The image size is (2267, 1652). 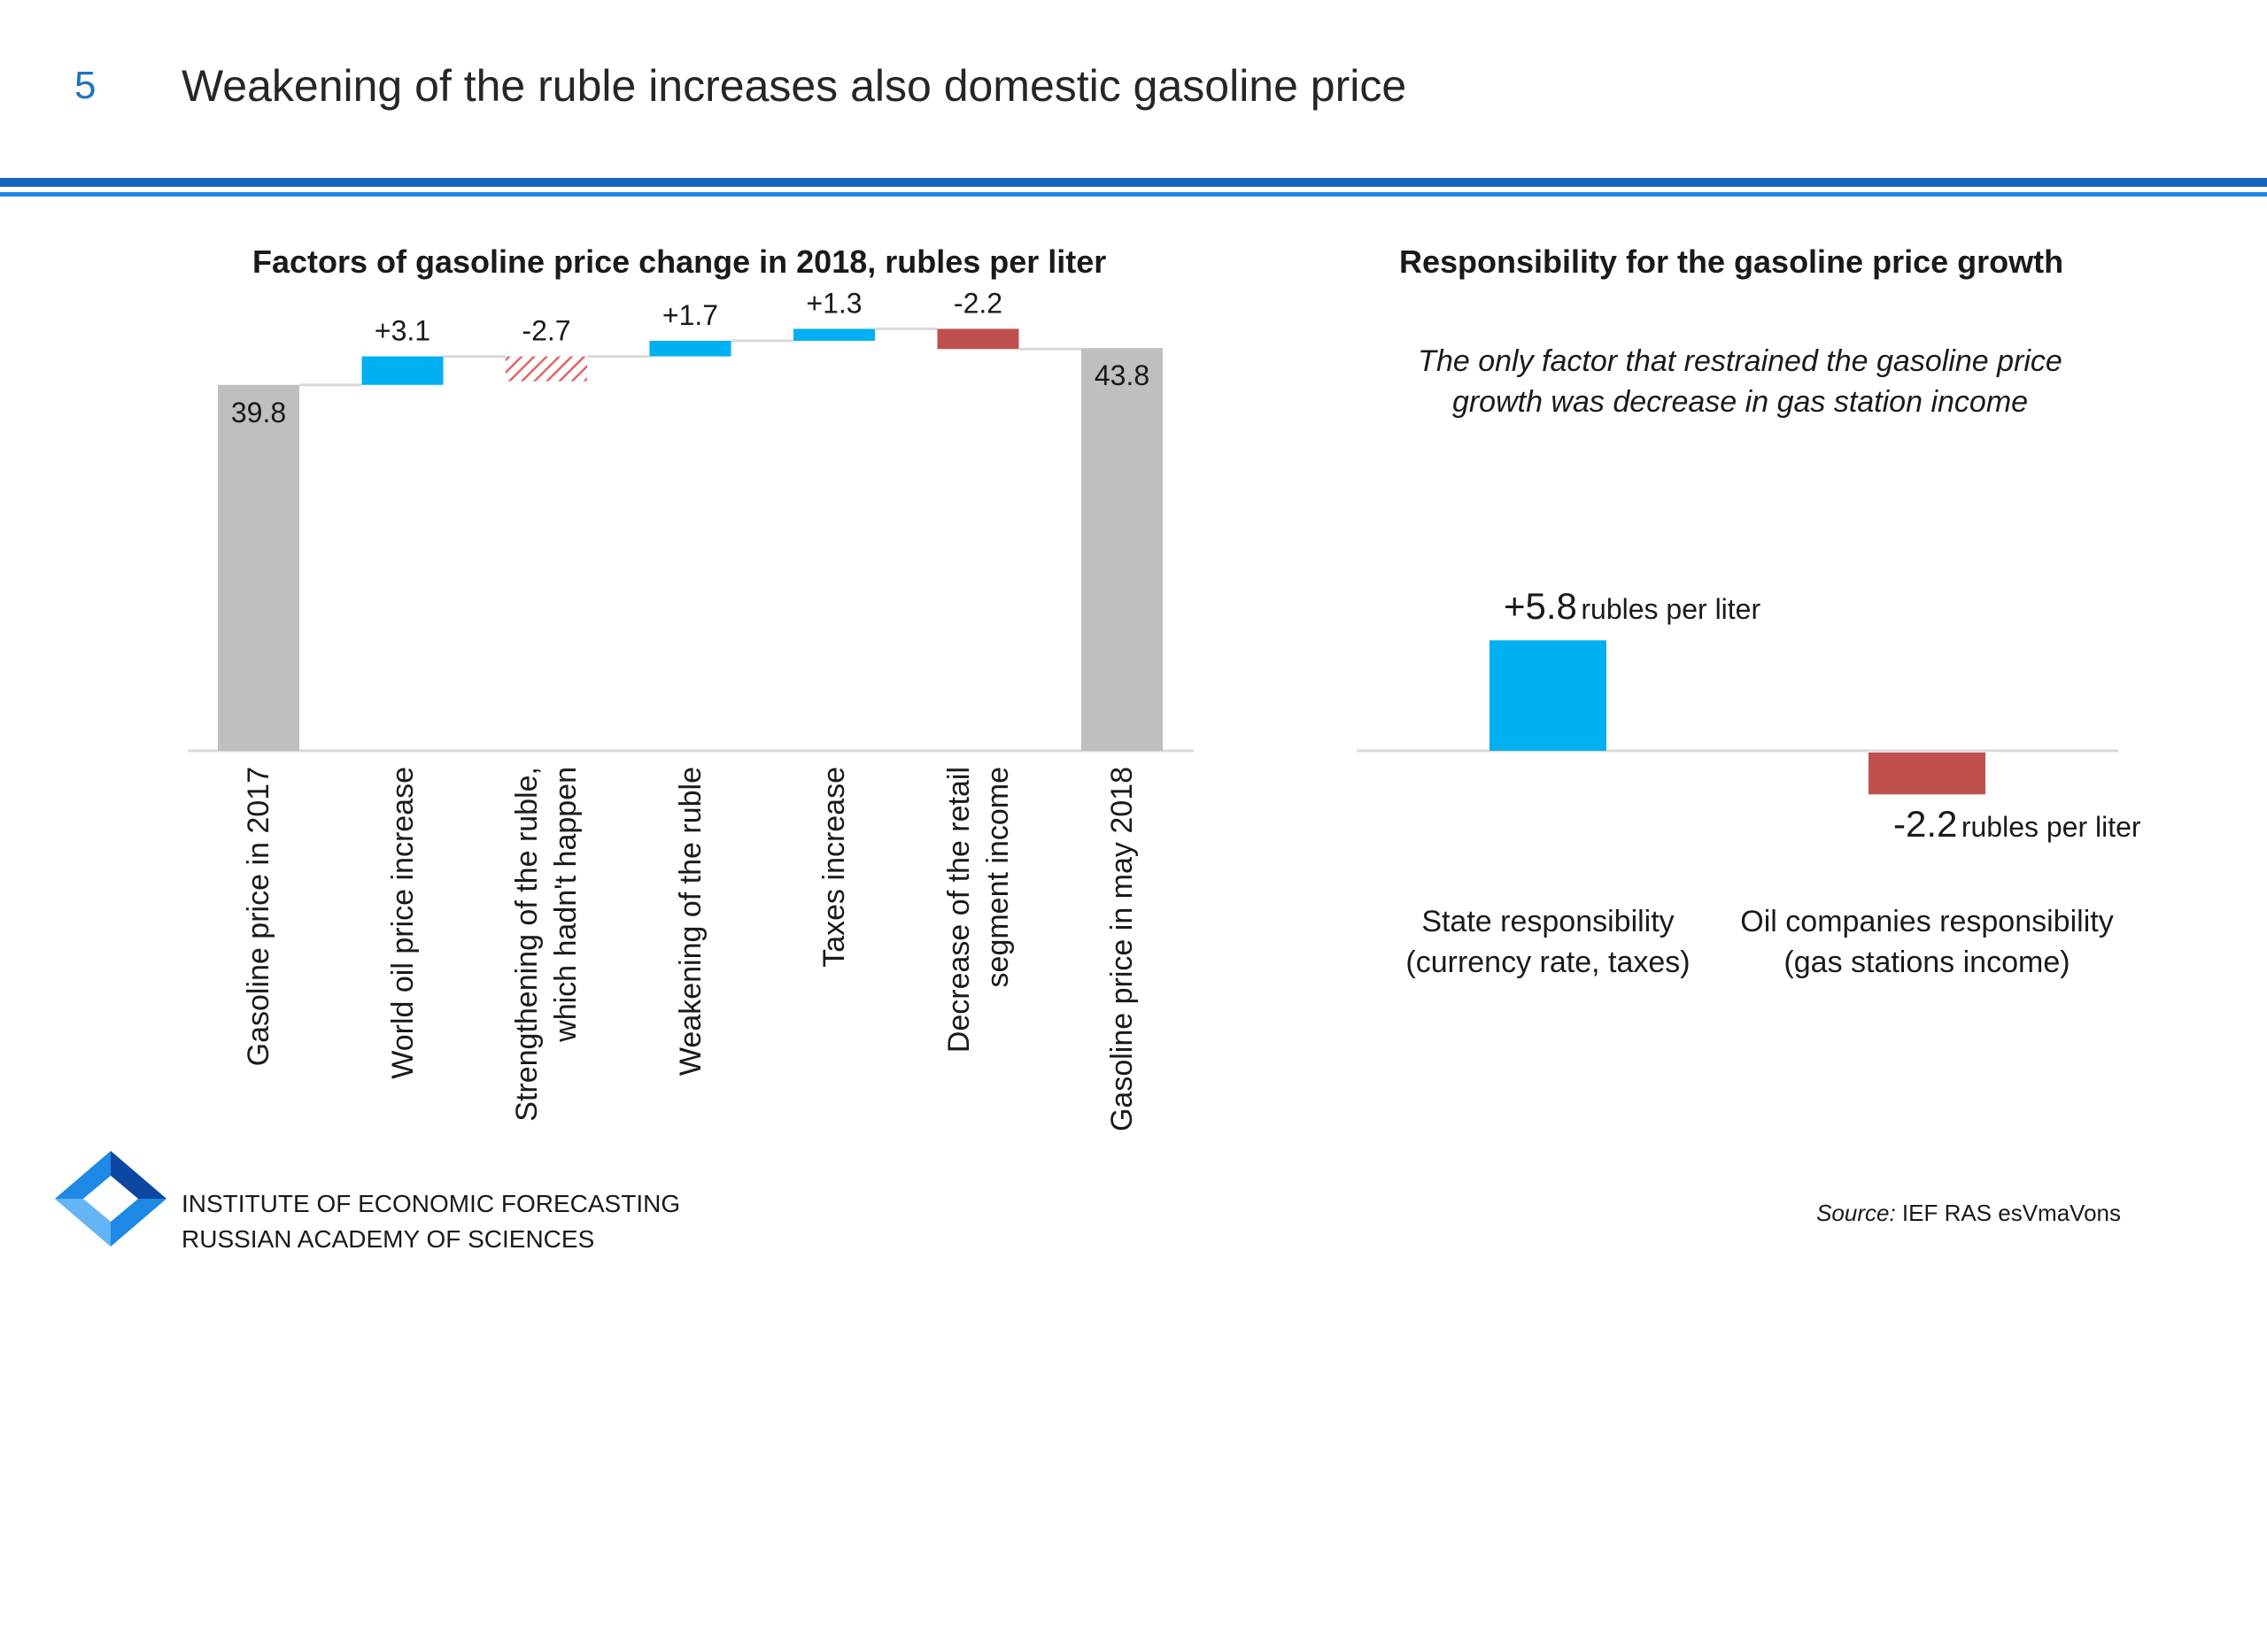 I want to click on state-value-number: +5.8, so click(x=1540, y=606).